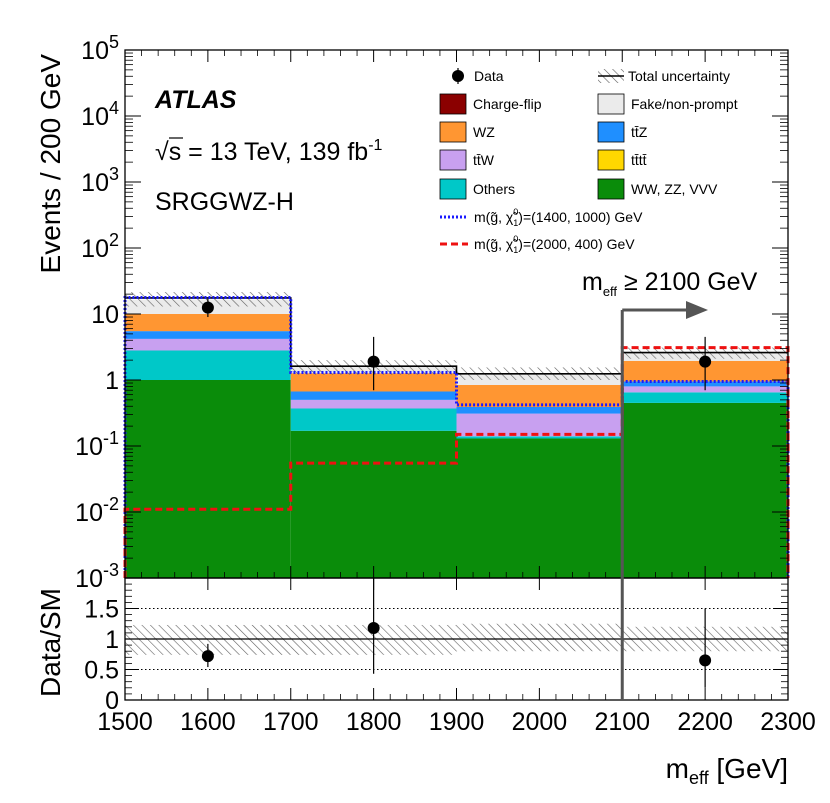 The image size is (830, 803). What do you see at coordinates (705, 722) in the screenshot?
I see `x-tick-label-7: 2200` at bounding box center [705, 722].